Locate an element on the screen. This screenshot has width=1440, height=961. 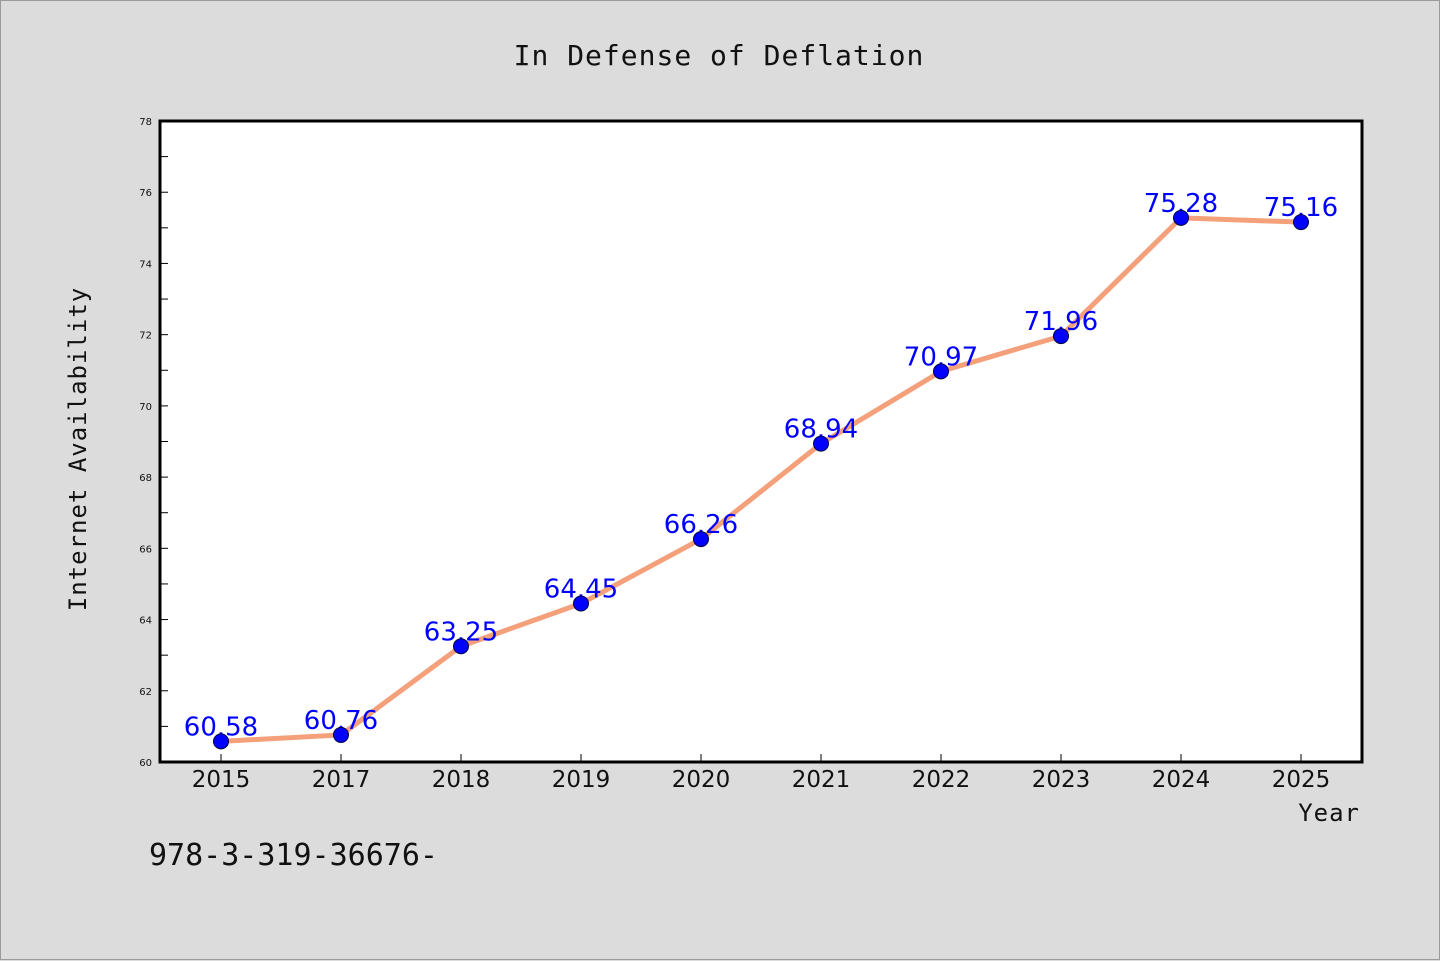
x-tick-label: 2019 is located at coordinates (581, 780).